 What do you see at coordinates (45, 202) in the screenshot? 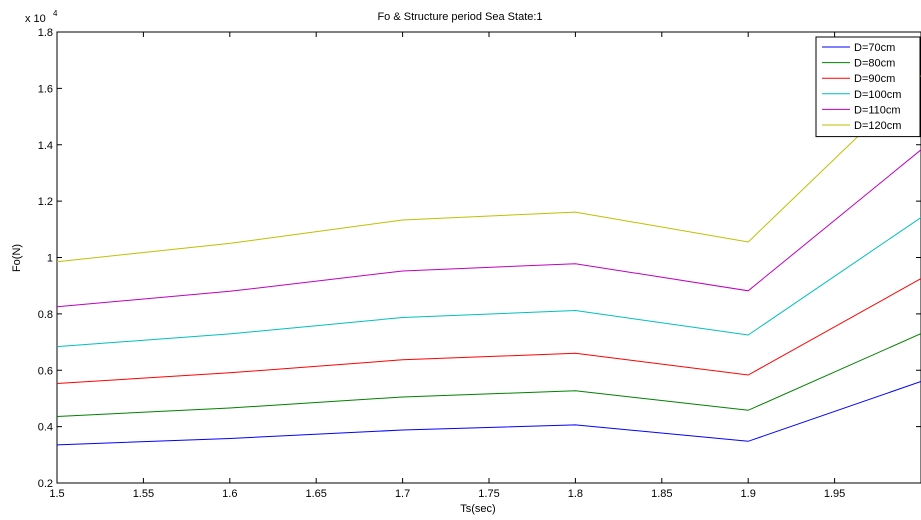
I see `y-tick-label: 1.2` at bounding box center [45, 202].